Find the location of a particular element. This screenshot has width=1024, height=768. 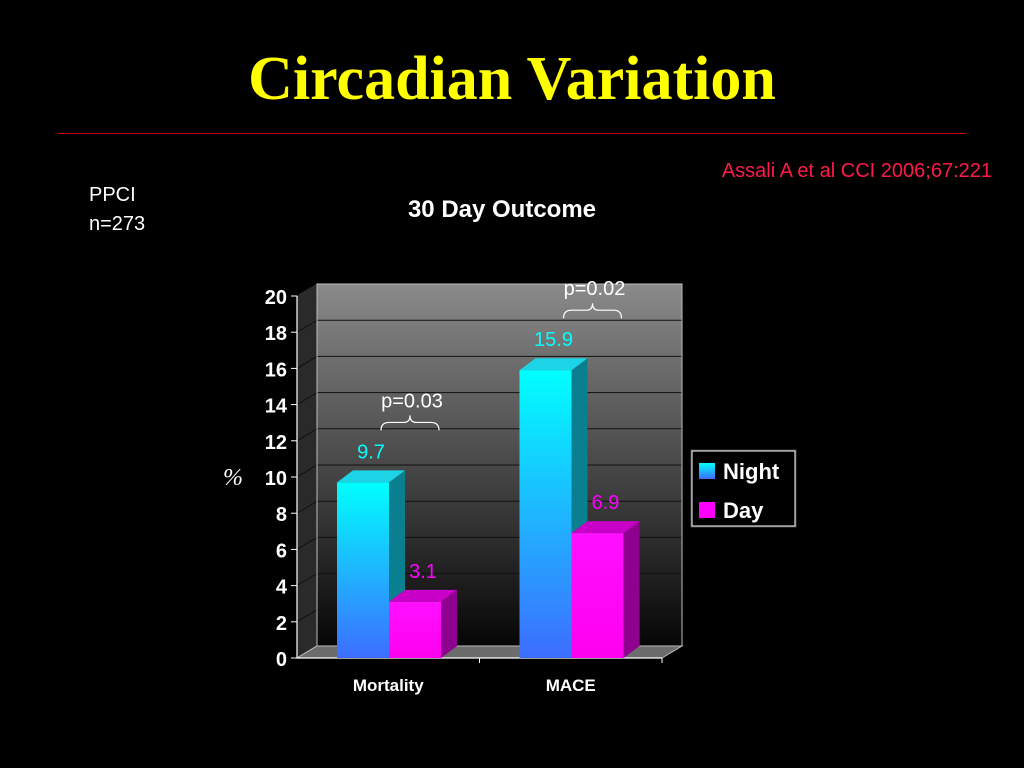

legend-swatch-night is located at coordinates (707, 471).